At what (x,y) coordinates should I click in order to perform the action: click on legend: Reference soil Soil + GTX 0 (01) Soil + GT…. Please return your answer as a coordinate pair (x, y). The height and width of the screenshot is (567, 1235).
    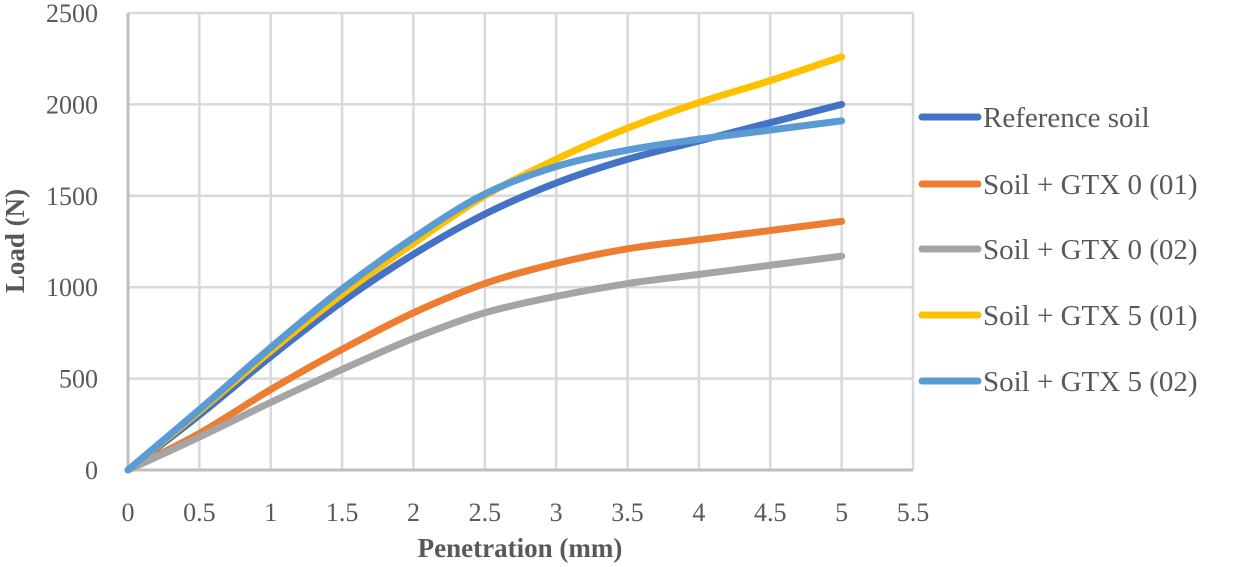
    Looking at the image, I should click on (1058, 250).